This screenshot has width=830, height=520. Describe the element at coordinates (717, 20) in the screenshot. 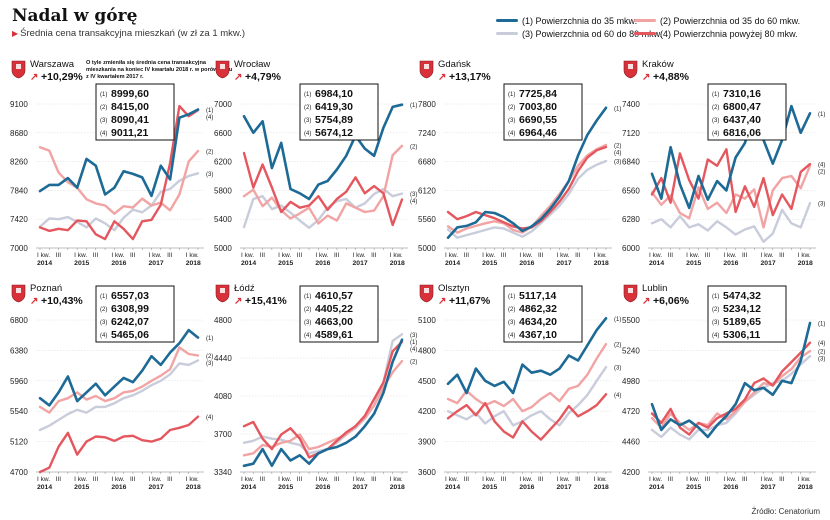

I see `legend-item-2: (2) Powierzchnia od 35 do 60 mkw.` at that location.